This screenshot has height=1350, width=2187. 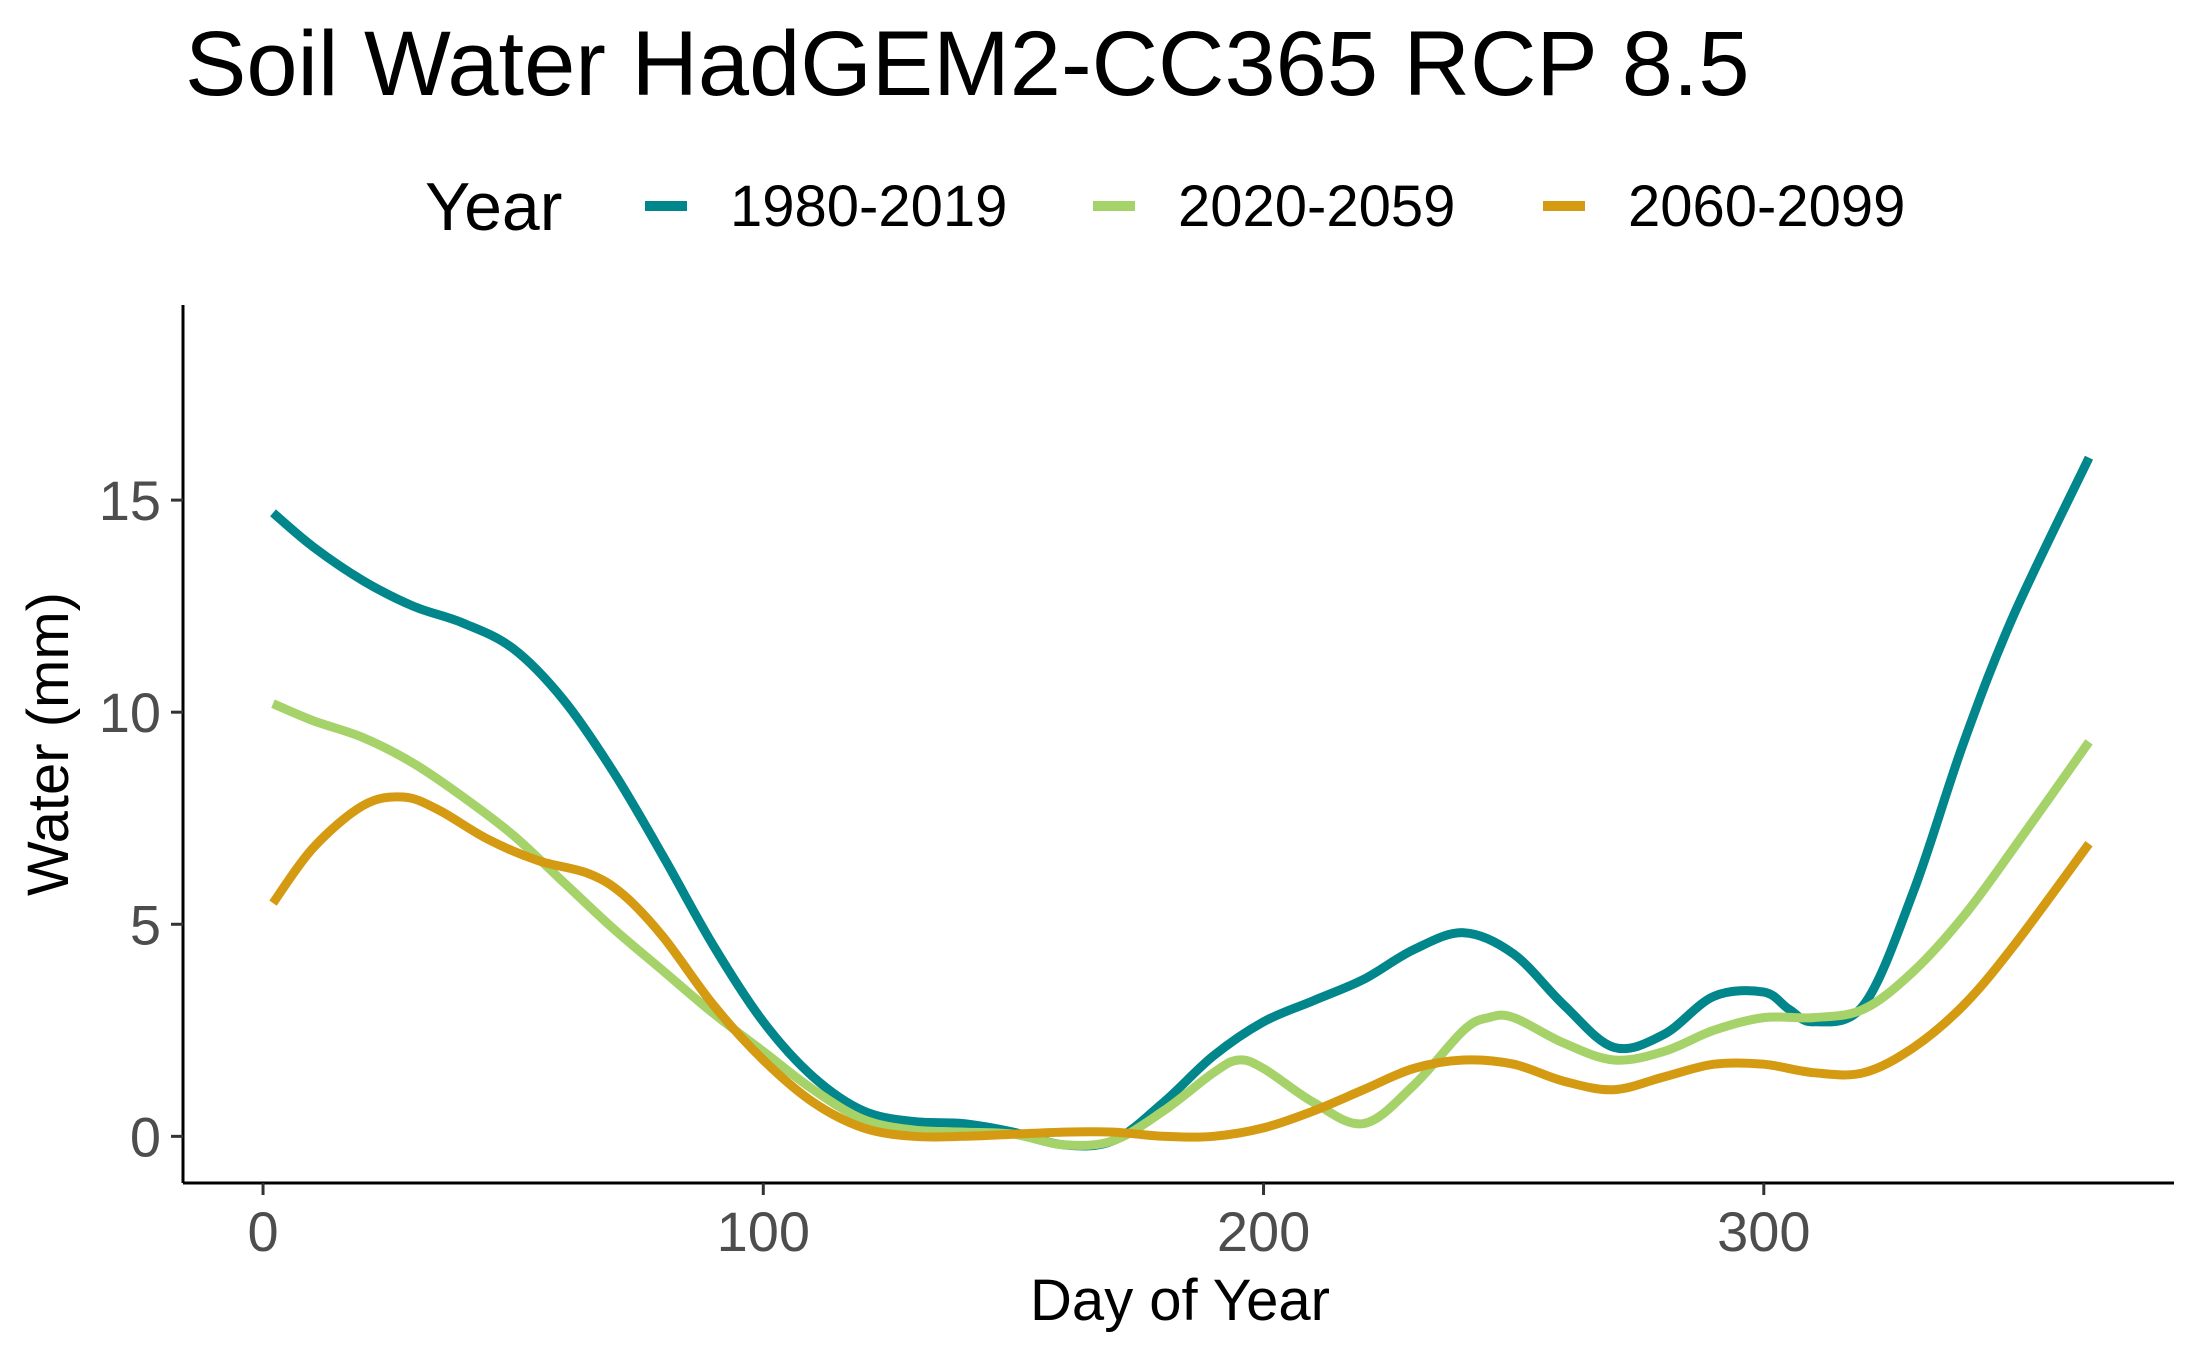 I want to click on legend: Year 1980-2019 2020-2059 2060-2099, so click(x=1165, y=207).